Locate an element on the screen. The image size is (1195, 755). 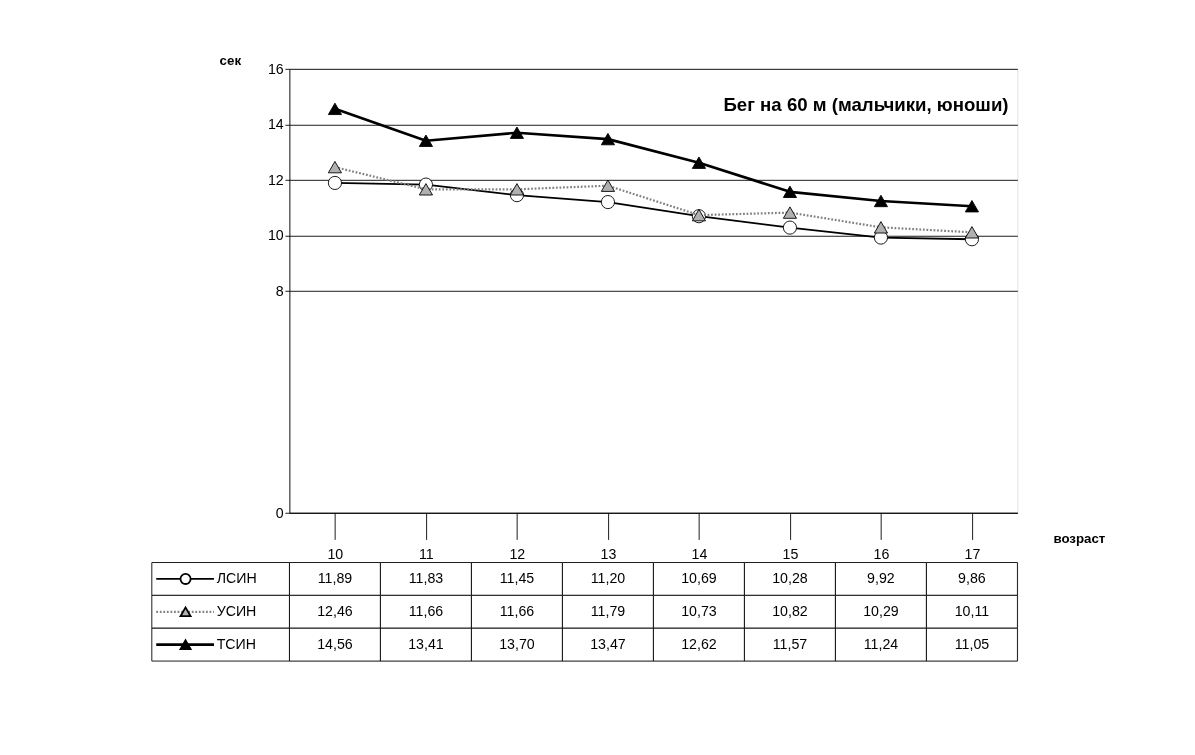
y-tick-label: 10 is located at coordinates (275, 235).